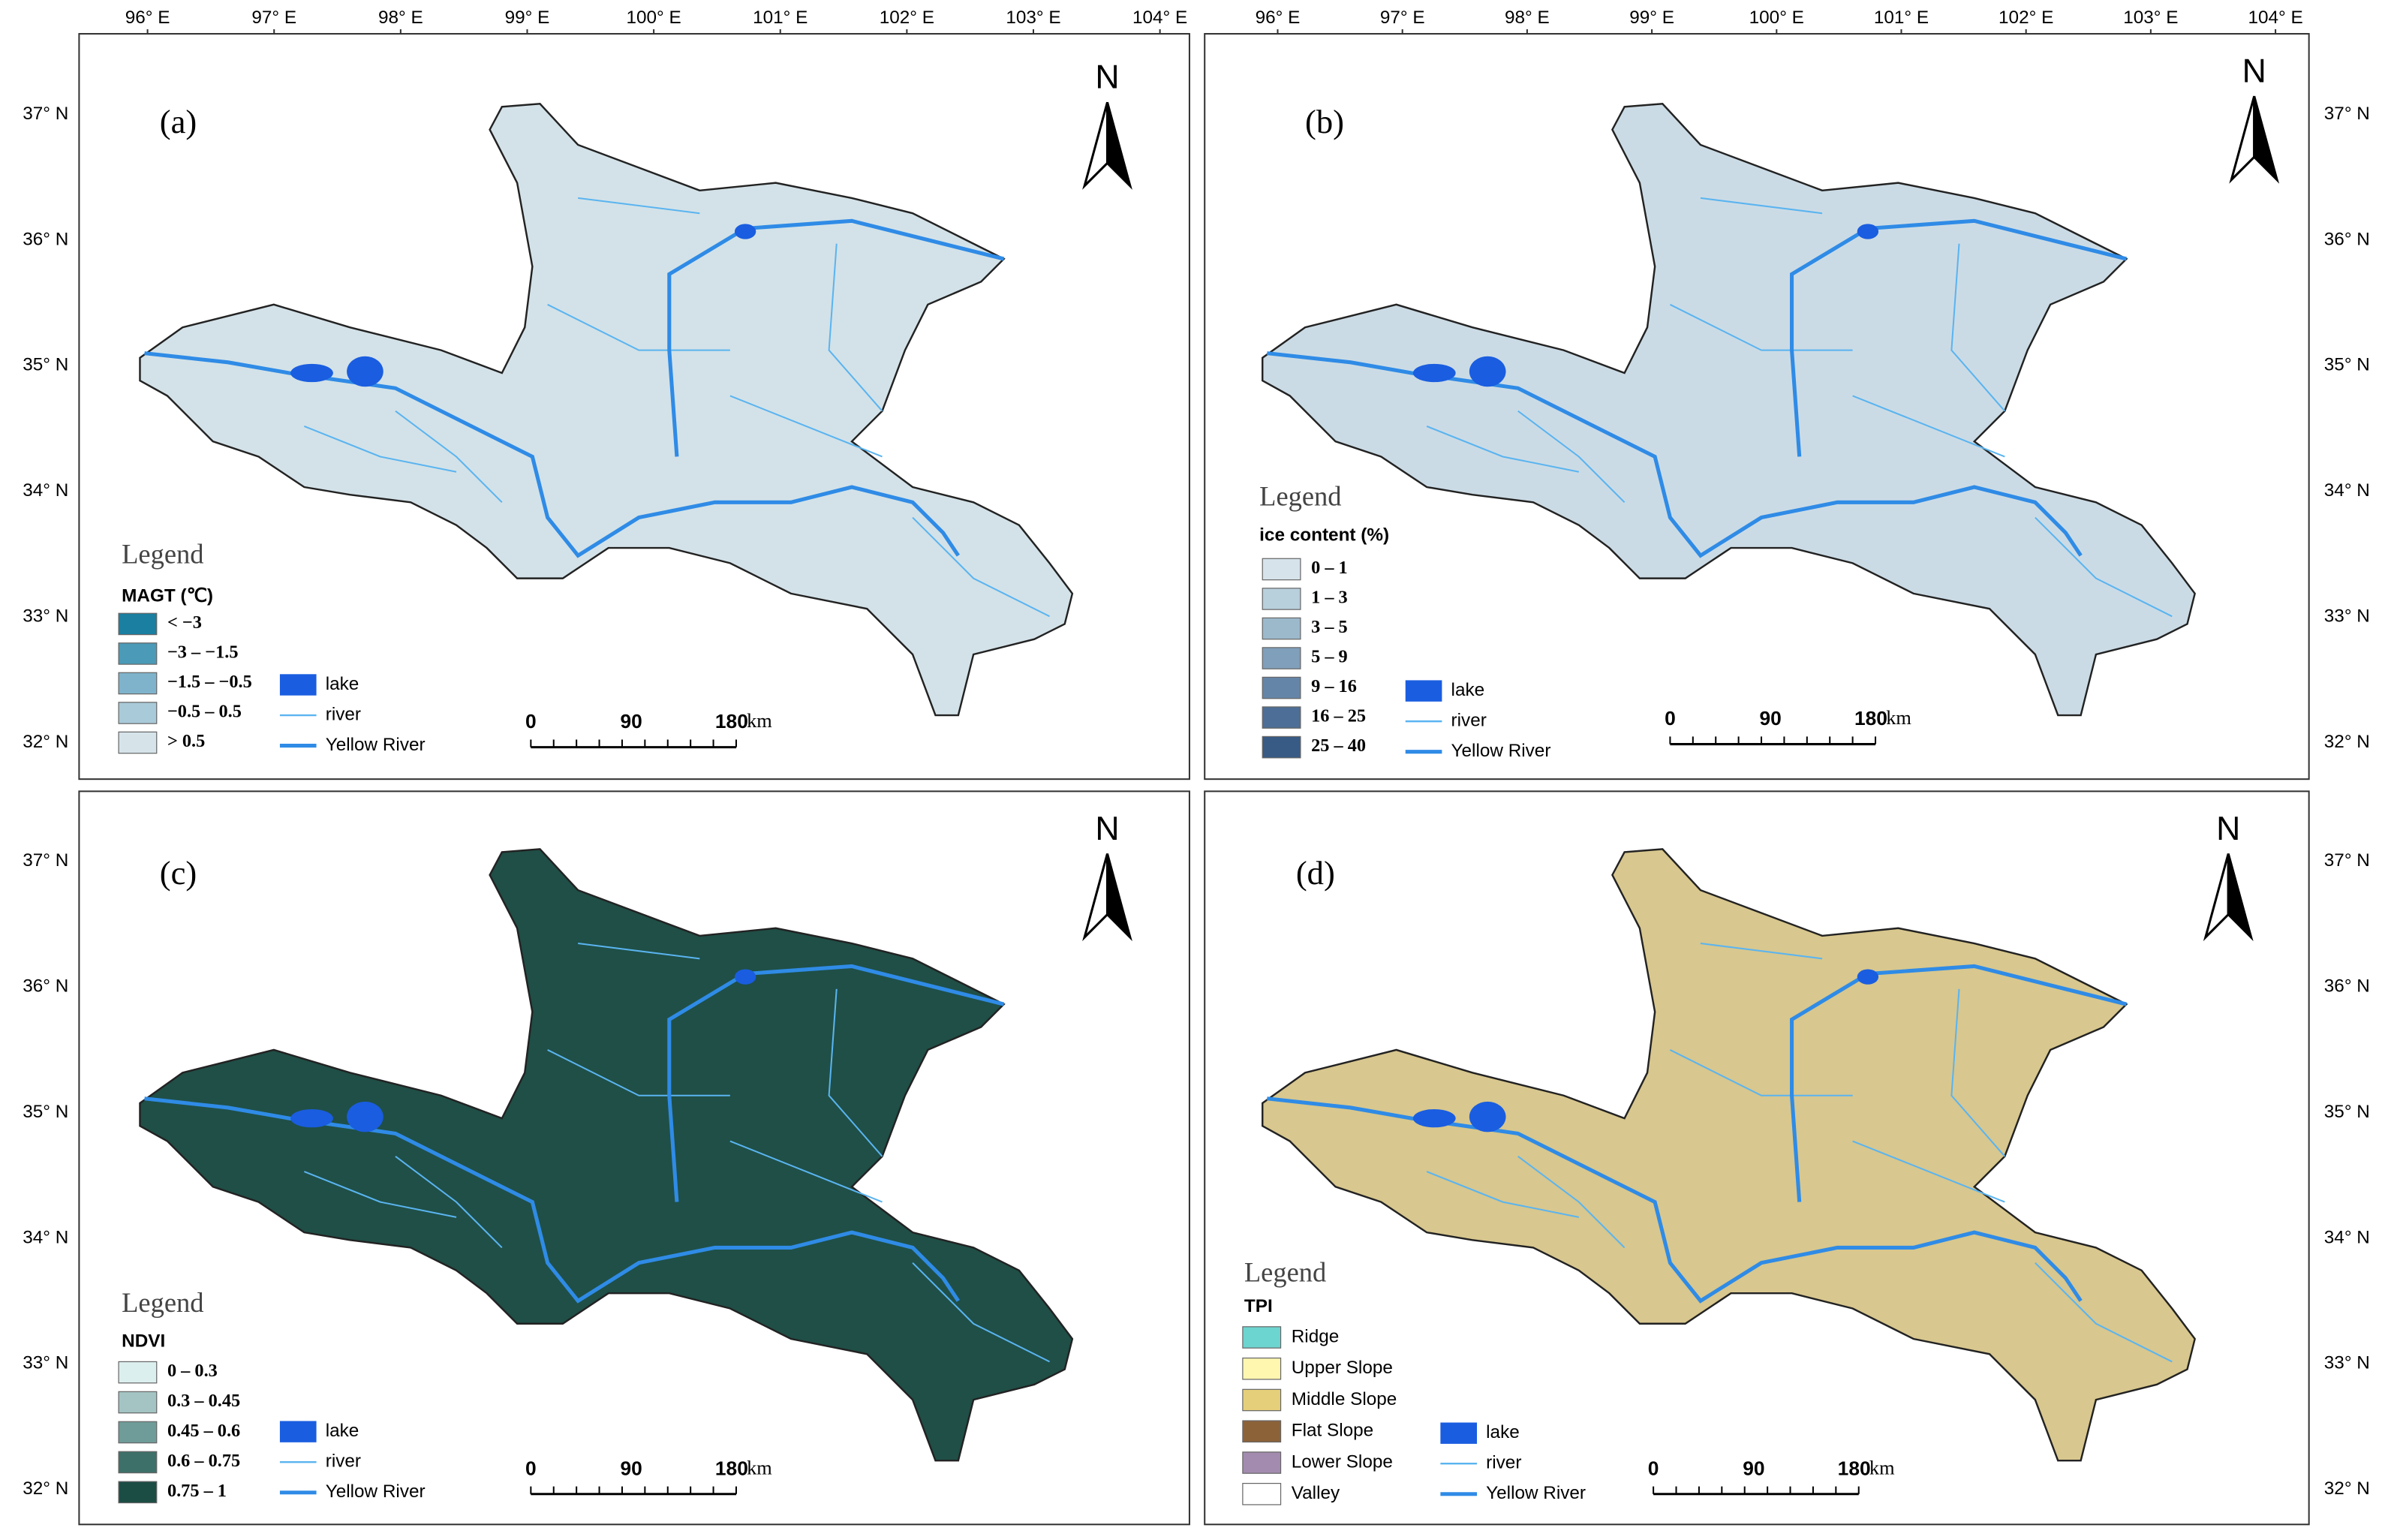  Describe the element at coordinates (376, 1492) in the screenshot. I see `yellow-river-label: Yellow River` at that location.